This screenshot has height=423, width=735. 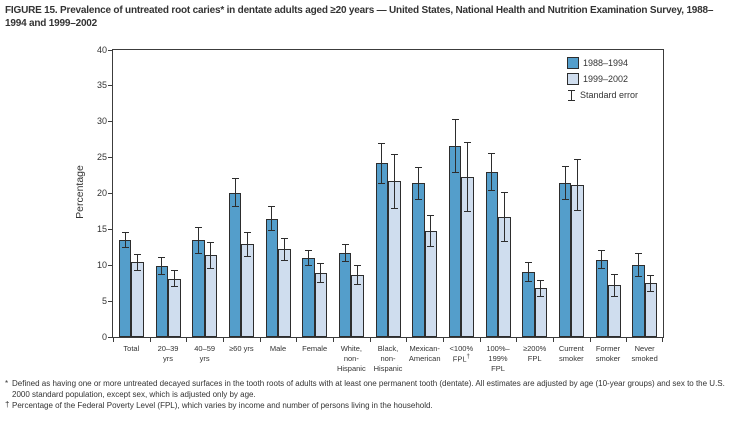 I want to click on x-category-label: 20–39 yrs, so click(x=168, y=353).